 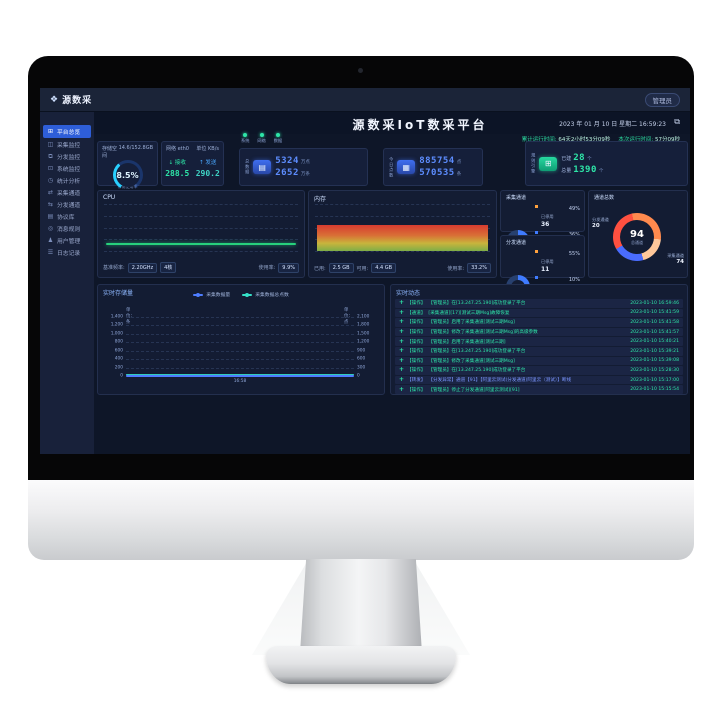 I want to click on activity-message: 【分发异常】通道【91】【阿里云测试(分发通道)阿里云（测试）】断线, so click(x=500, y=381).